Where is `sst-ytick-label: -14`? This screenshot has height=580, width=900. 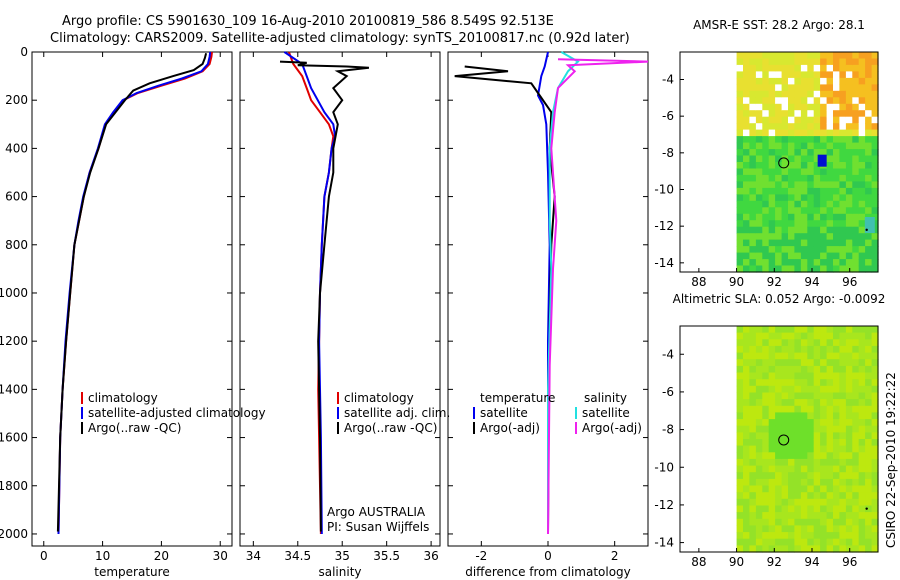
sst-ytick-label: -14 is located at coordinates (664, 263).